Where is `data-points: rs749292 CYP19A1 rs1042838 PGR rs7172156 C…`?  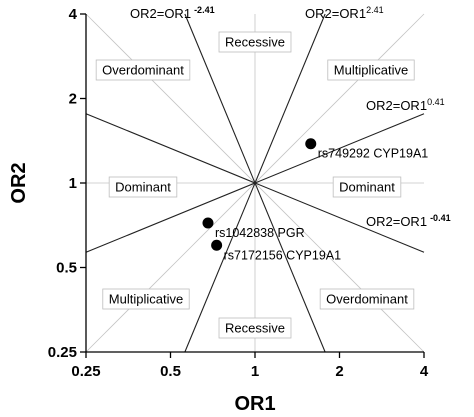
data-points: rs749292 CYP19A1 rs1042838 PGR rs7172156 C… is located at coordinates (315, 200).